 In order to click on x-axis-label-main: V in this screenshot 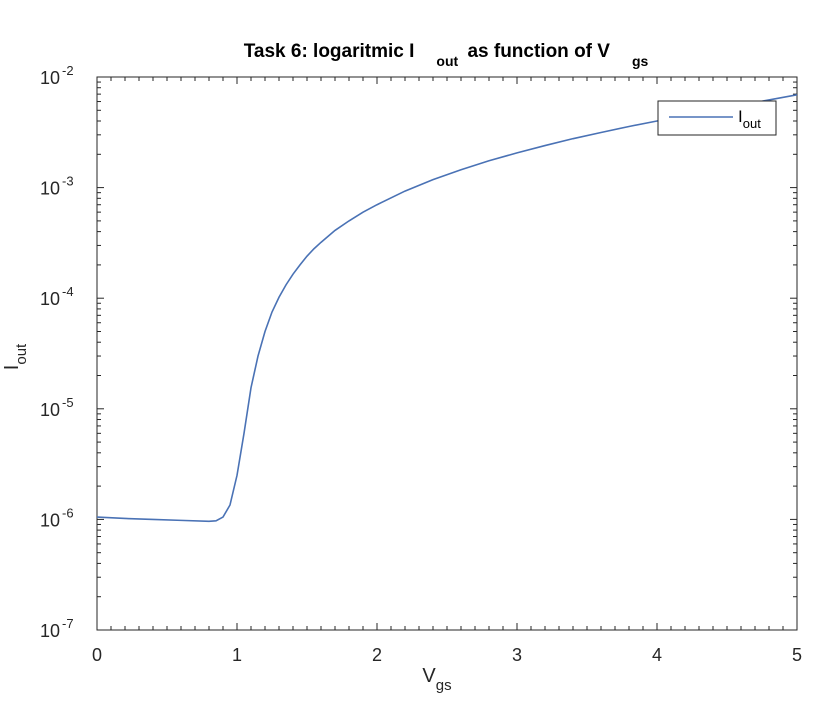, I will do `click(429, 676)`.